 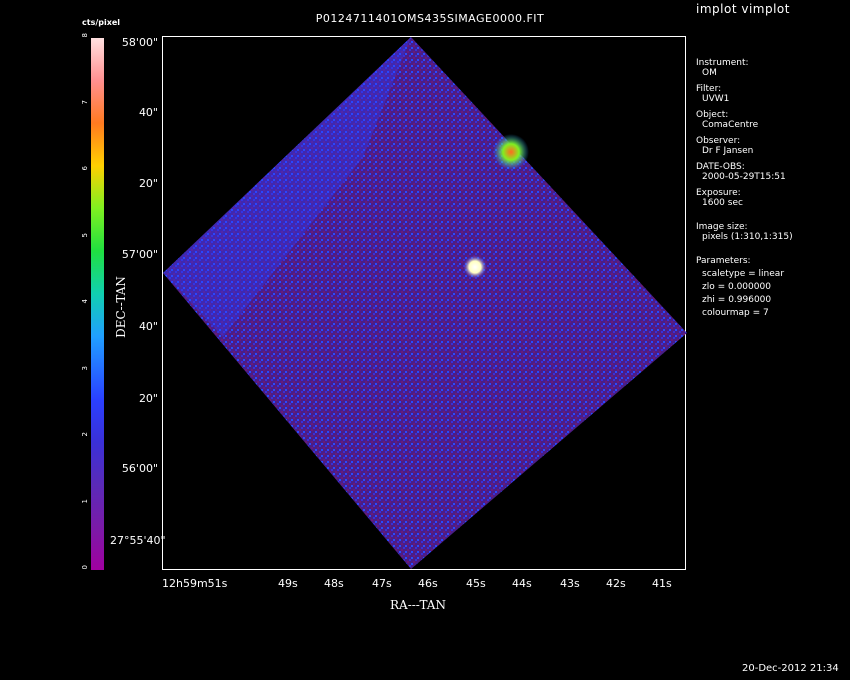 I want to click on colorbar-tick: 8, so click(x=85, y=35).